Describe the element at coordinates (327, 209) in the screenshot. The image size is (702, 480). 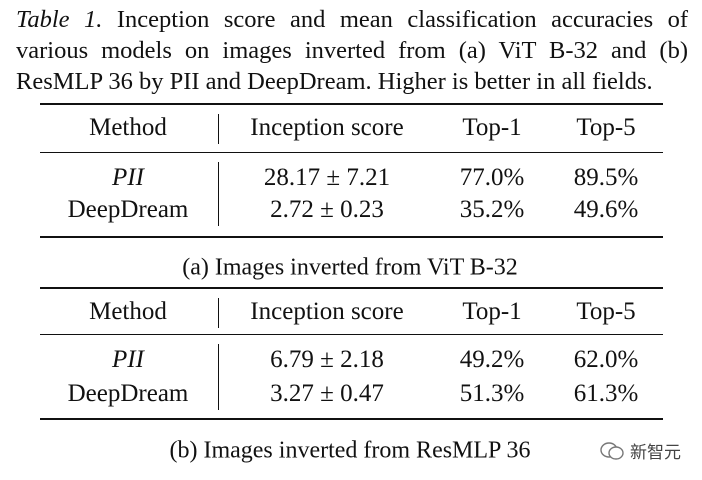
I see `table-cell: 2.72 ± 0.23` at that location.